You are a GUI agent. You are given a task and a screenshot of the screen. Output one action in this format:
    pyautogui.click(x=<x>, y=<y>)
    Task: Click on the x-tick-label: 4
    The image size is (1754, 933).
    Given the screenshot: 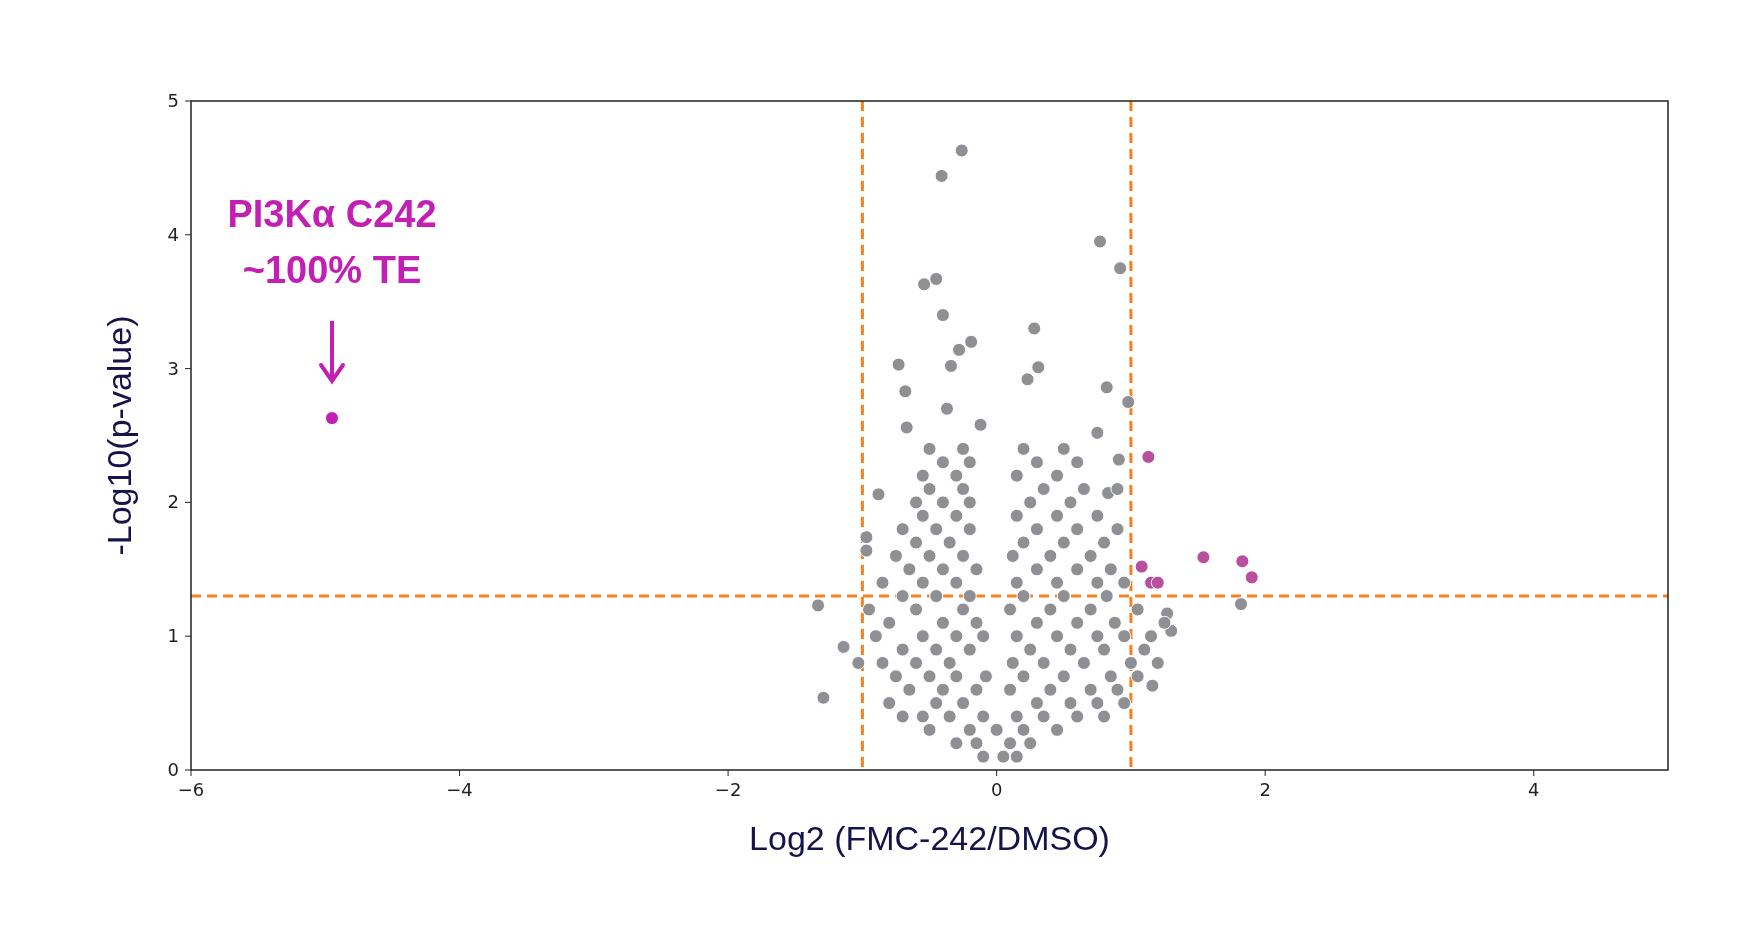 What is the action you would take?
    pyautogui.click(x=1534, y=789)
    